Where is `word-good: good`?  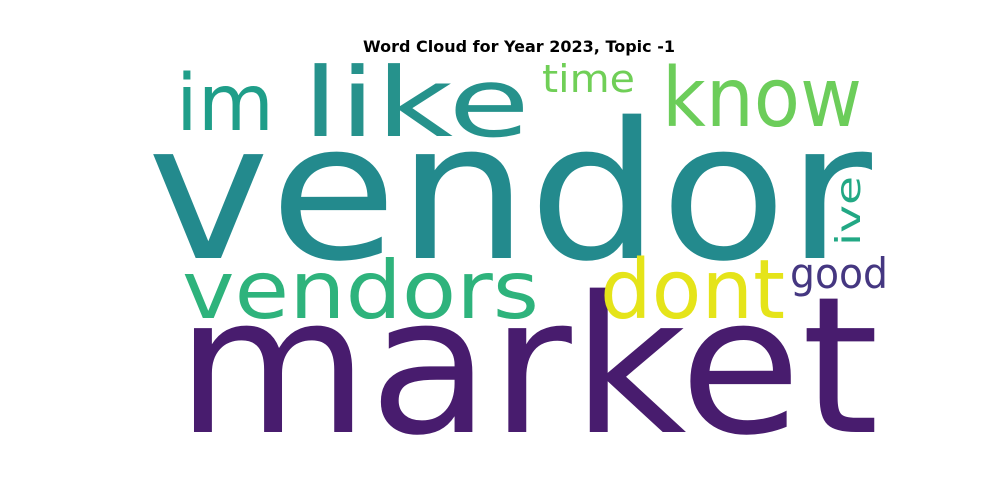
word-good: good is located at coordinates (839, 273).